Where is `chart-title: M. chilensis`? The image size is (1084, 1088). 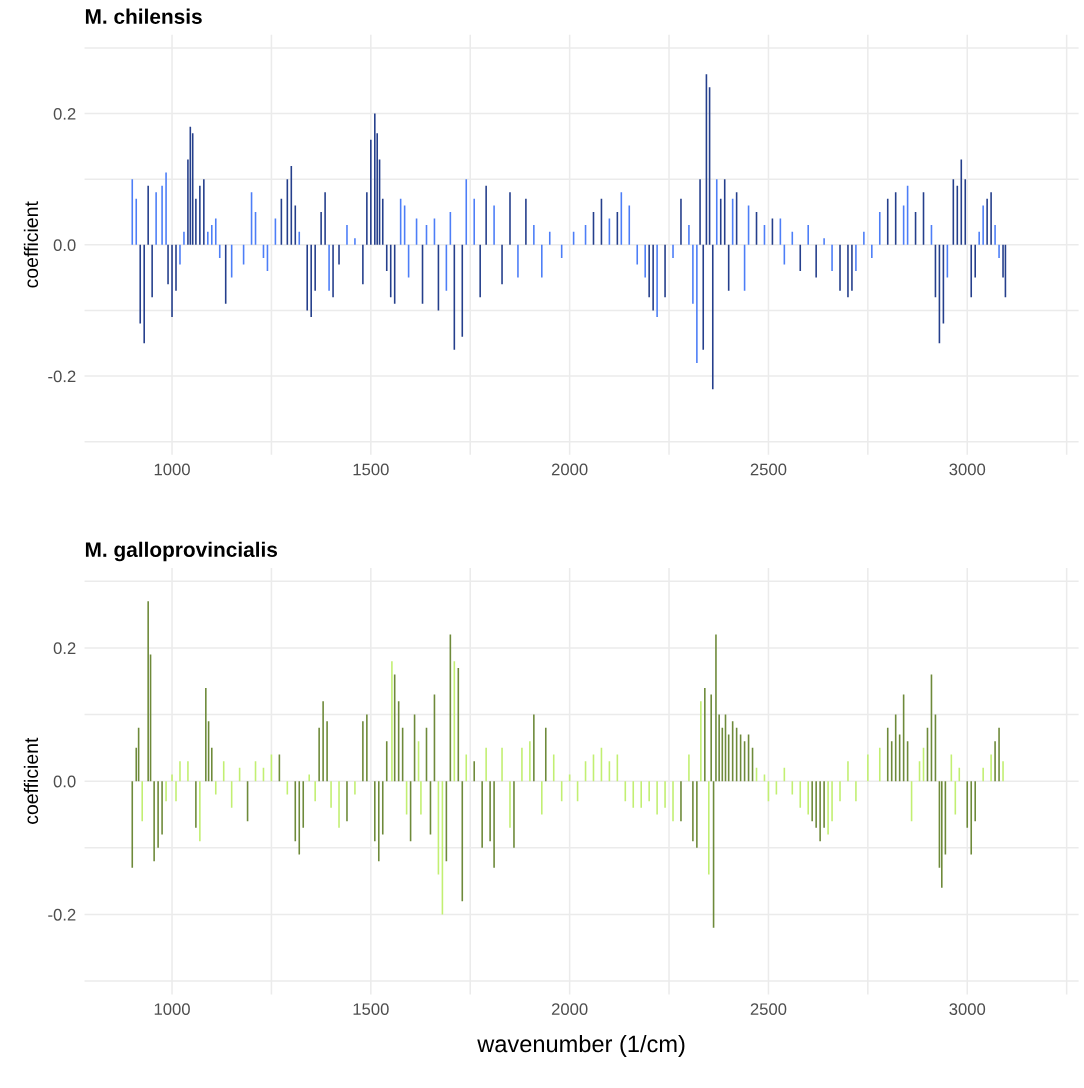 chart-title: M. chilensis is located at coordinates (143, 16).